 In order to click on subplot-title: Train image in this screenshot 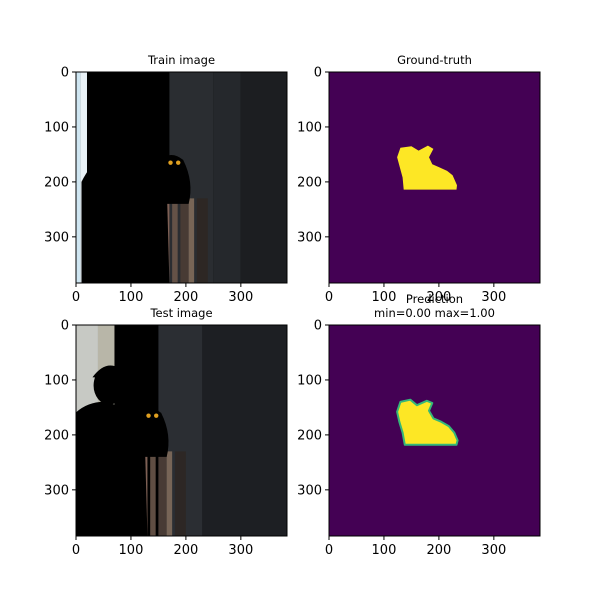, I will do `click(181, 60)`.